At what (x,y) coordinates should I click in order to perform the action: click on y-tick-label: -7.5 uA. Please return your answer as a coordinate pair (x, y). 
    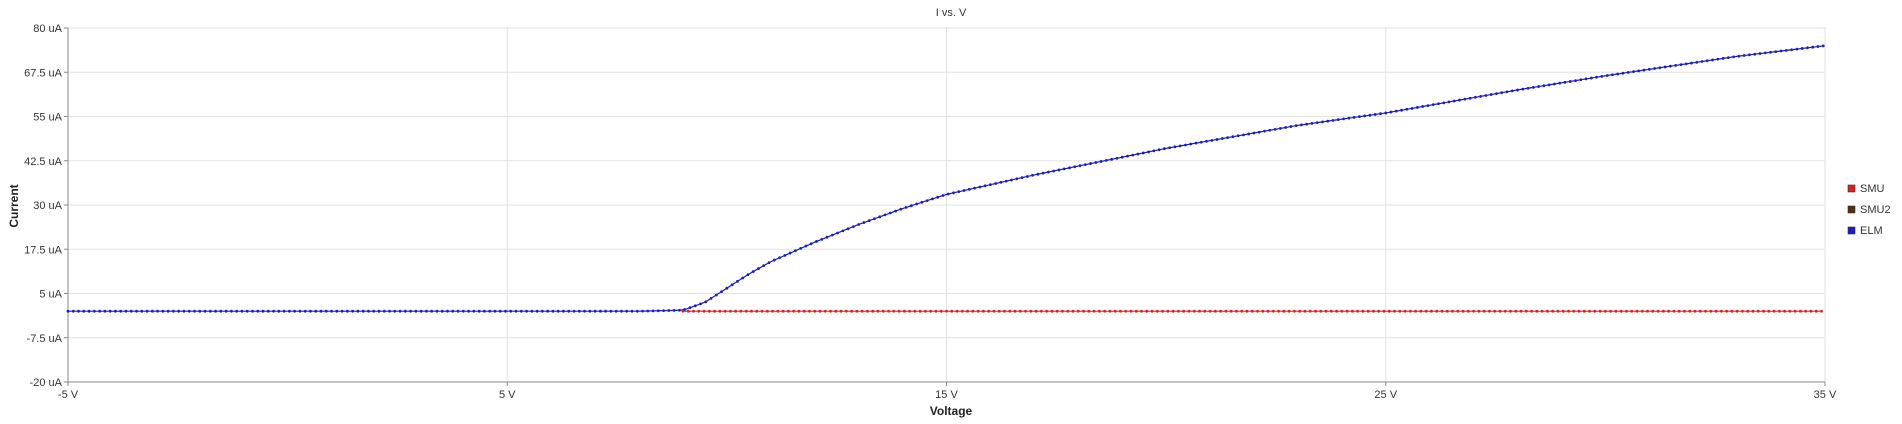
    Looking at the image, I should click on (45, 339).